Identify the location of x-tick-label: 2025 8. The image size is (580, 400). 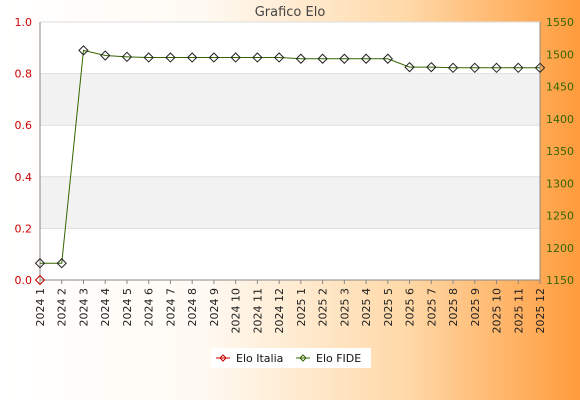
(453, 307).